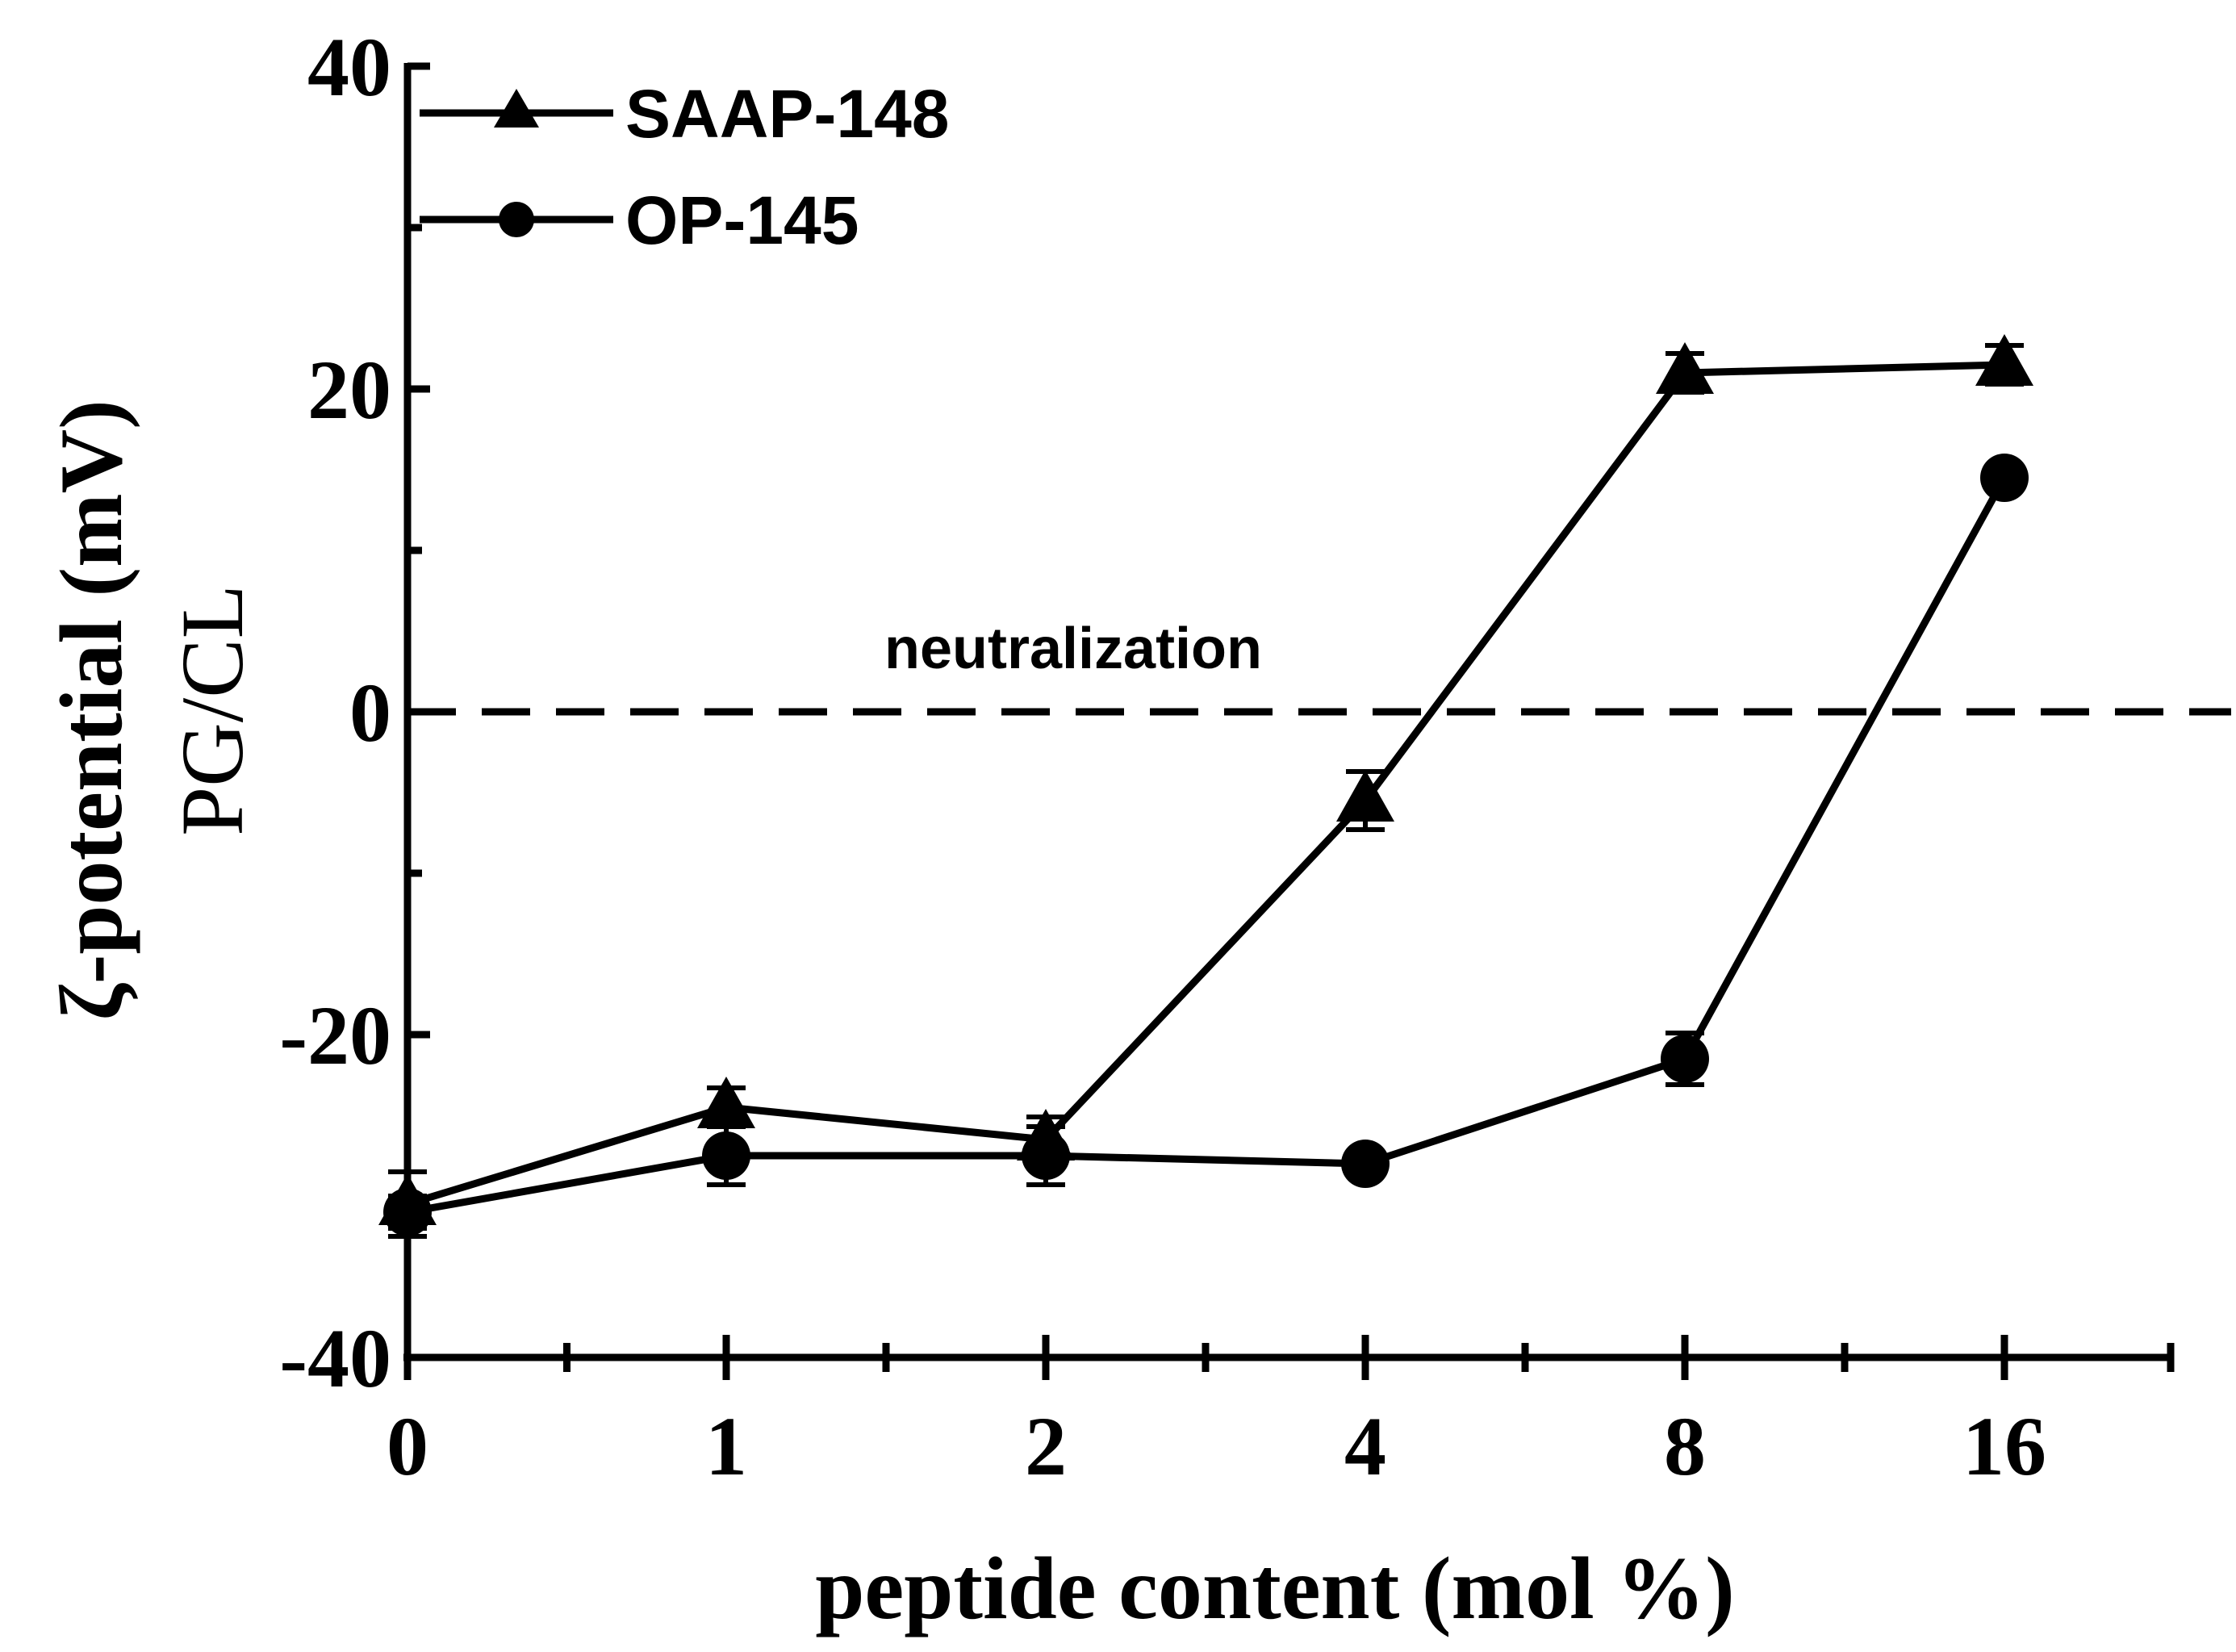  What do you see at coordinates (787, 114) in the screenshot?
I see `legend-label-saap: SAAP-148` at bounding box center [787, 114].